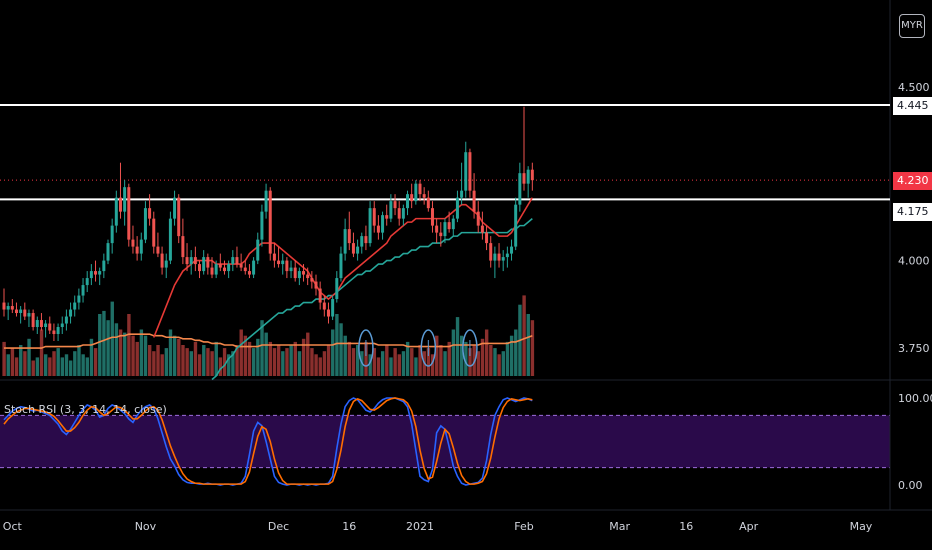 This screenshot has height=550, width=932. What do you see at coordinates (268, 441) in the screenshot?
I see `stoch-rsi-lines` at bounding box center [268, 441].